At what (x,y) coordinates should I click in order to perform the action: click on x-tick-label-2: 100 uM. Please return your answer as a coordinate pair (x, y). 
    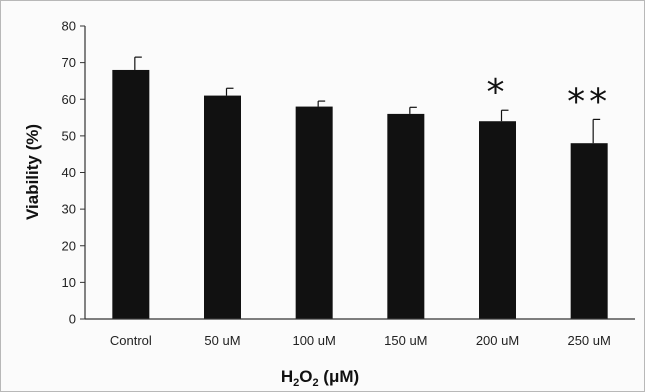
    Looking at the image, I should click on (313, 340).